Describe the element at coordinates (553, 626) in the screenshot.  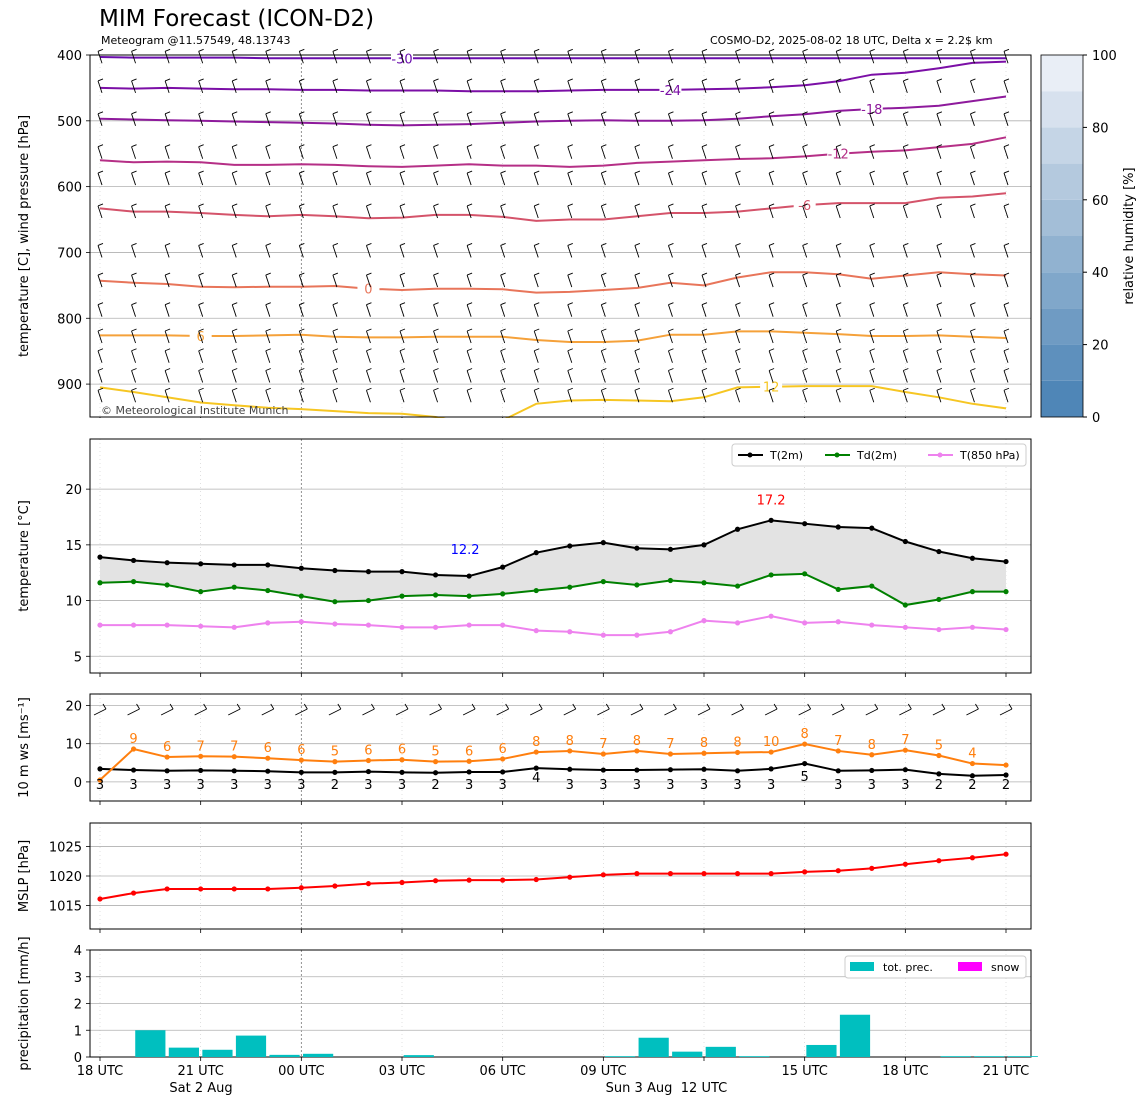
I see `series-line` at that location.